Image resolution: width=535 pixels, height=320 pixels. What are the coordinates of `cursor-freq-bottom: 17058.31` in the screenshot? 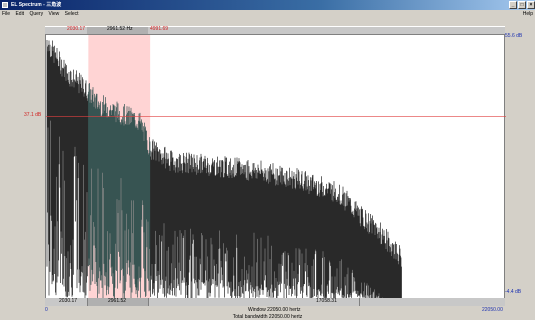 It's located at (326, 301).